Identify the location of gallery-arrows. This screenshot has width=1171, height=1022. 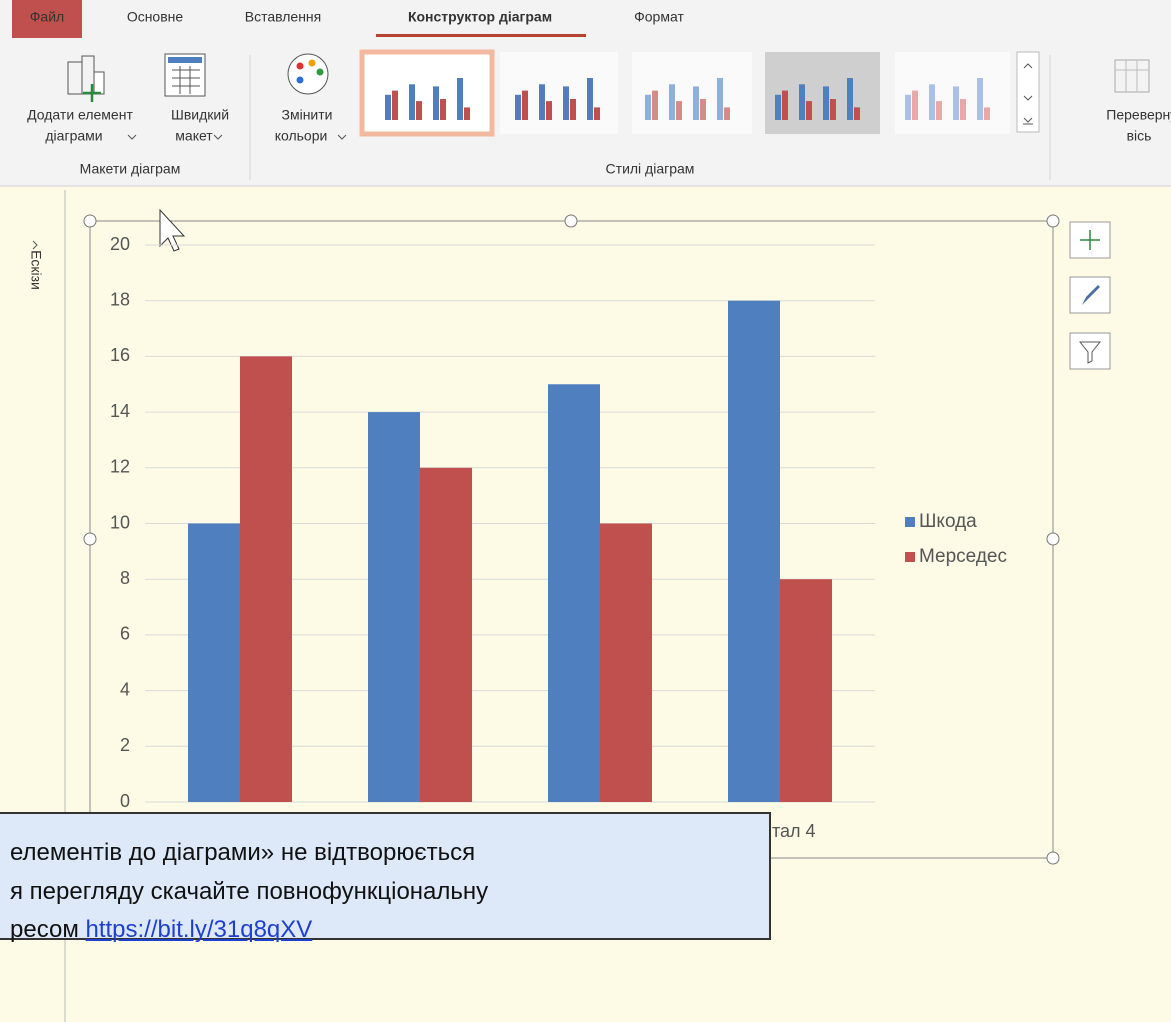
(1028, 94).